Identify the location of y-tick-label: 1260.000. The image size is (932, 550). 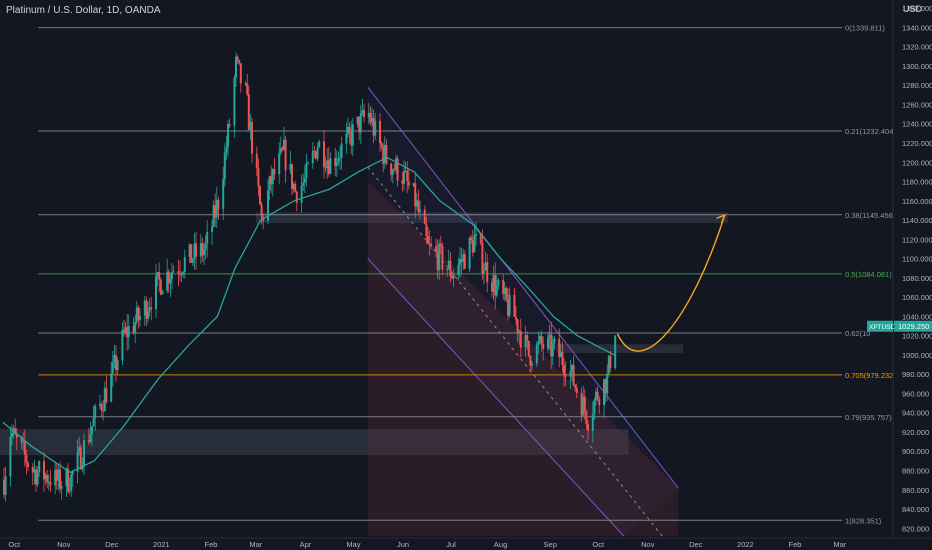
(917, 104).